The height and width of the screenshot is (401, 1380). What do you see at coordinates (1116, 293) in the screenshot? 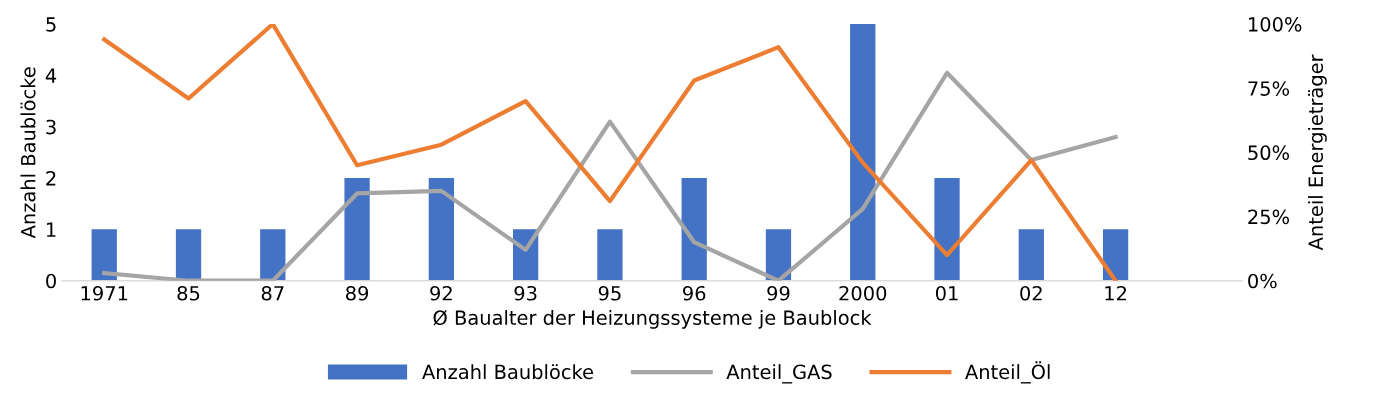
I see `x-tick-label: 12` at bounding box center [1116, 293].